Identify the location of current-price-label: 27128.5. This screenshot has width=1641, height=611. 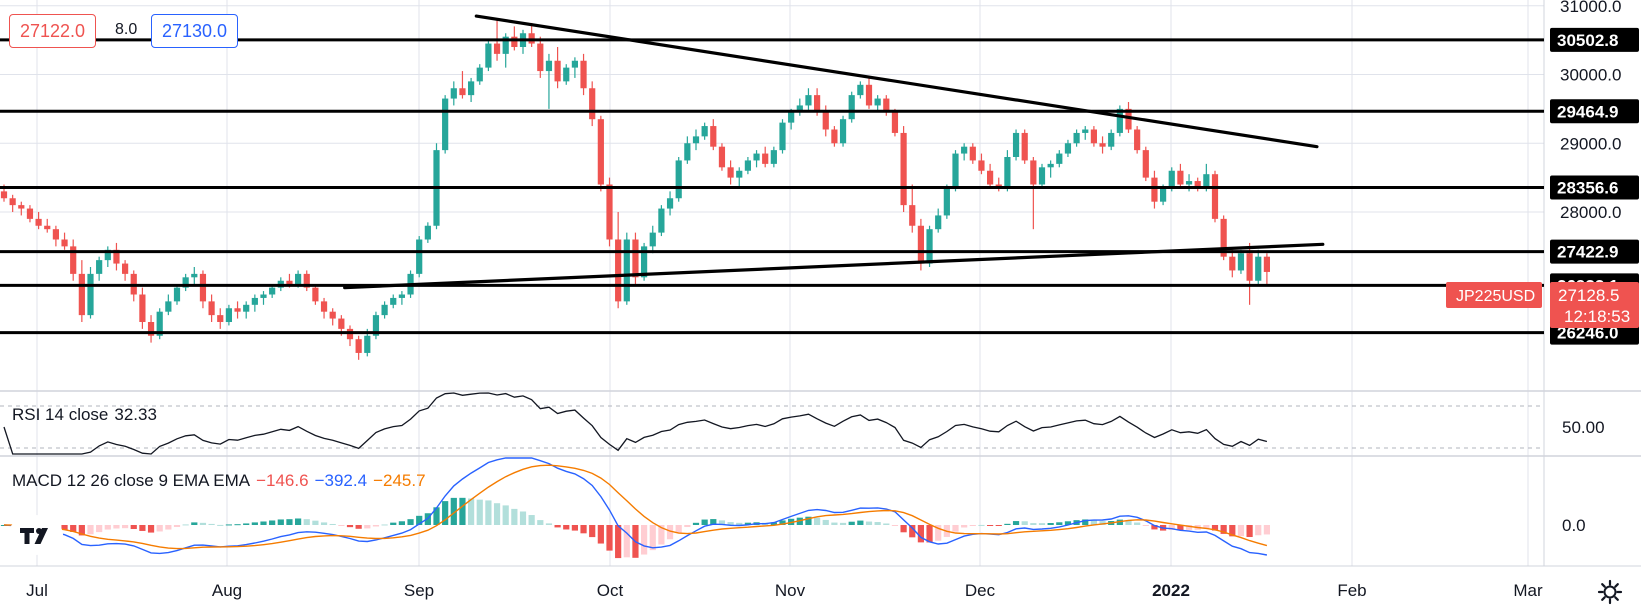
(1588, 295).